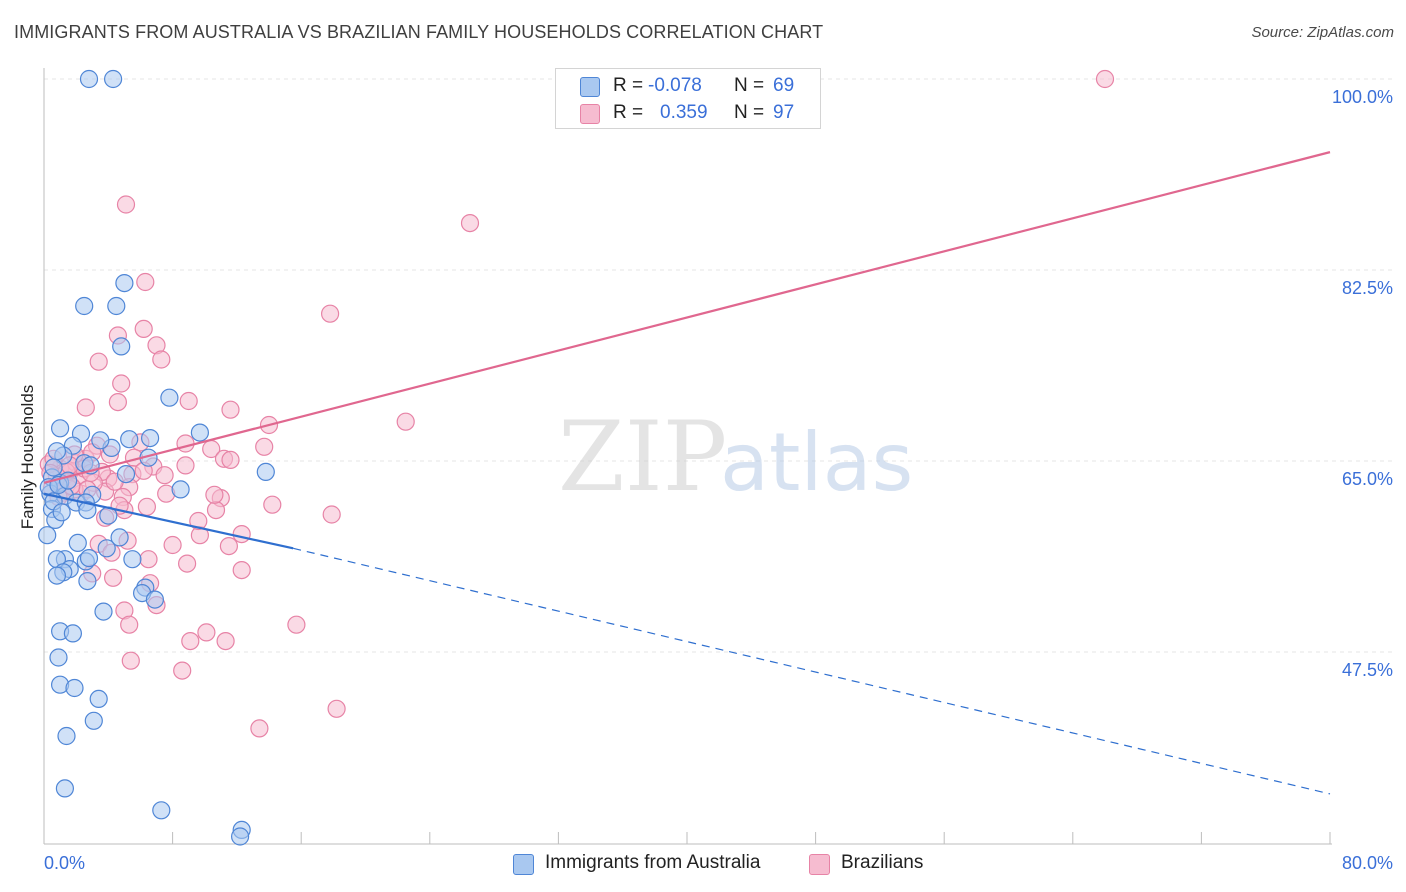 Image resolution: width=1406 pixels, height=892 pixels. What do you see at coordinates (64, 863) in the screenshot?
I see `x-tick-label-min: 0.0%` at bounding box center [64, 863].